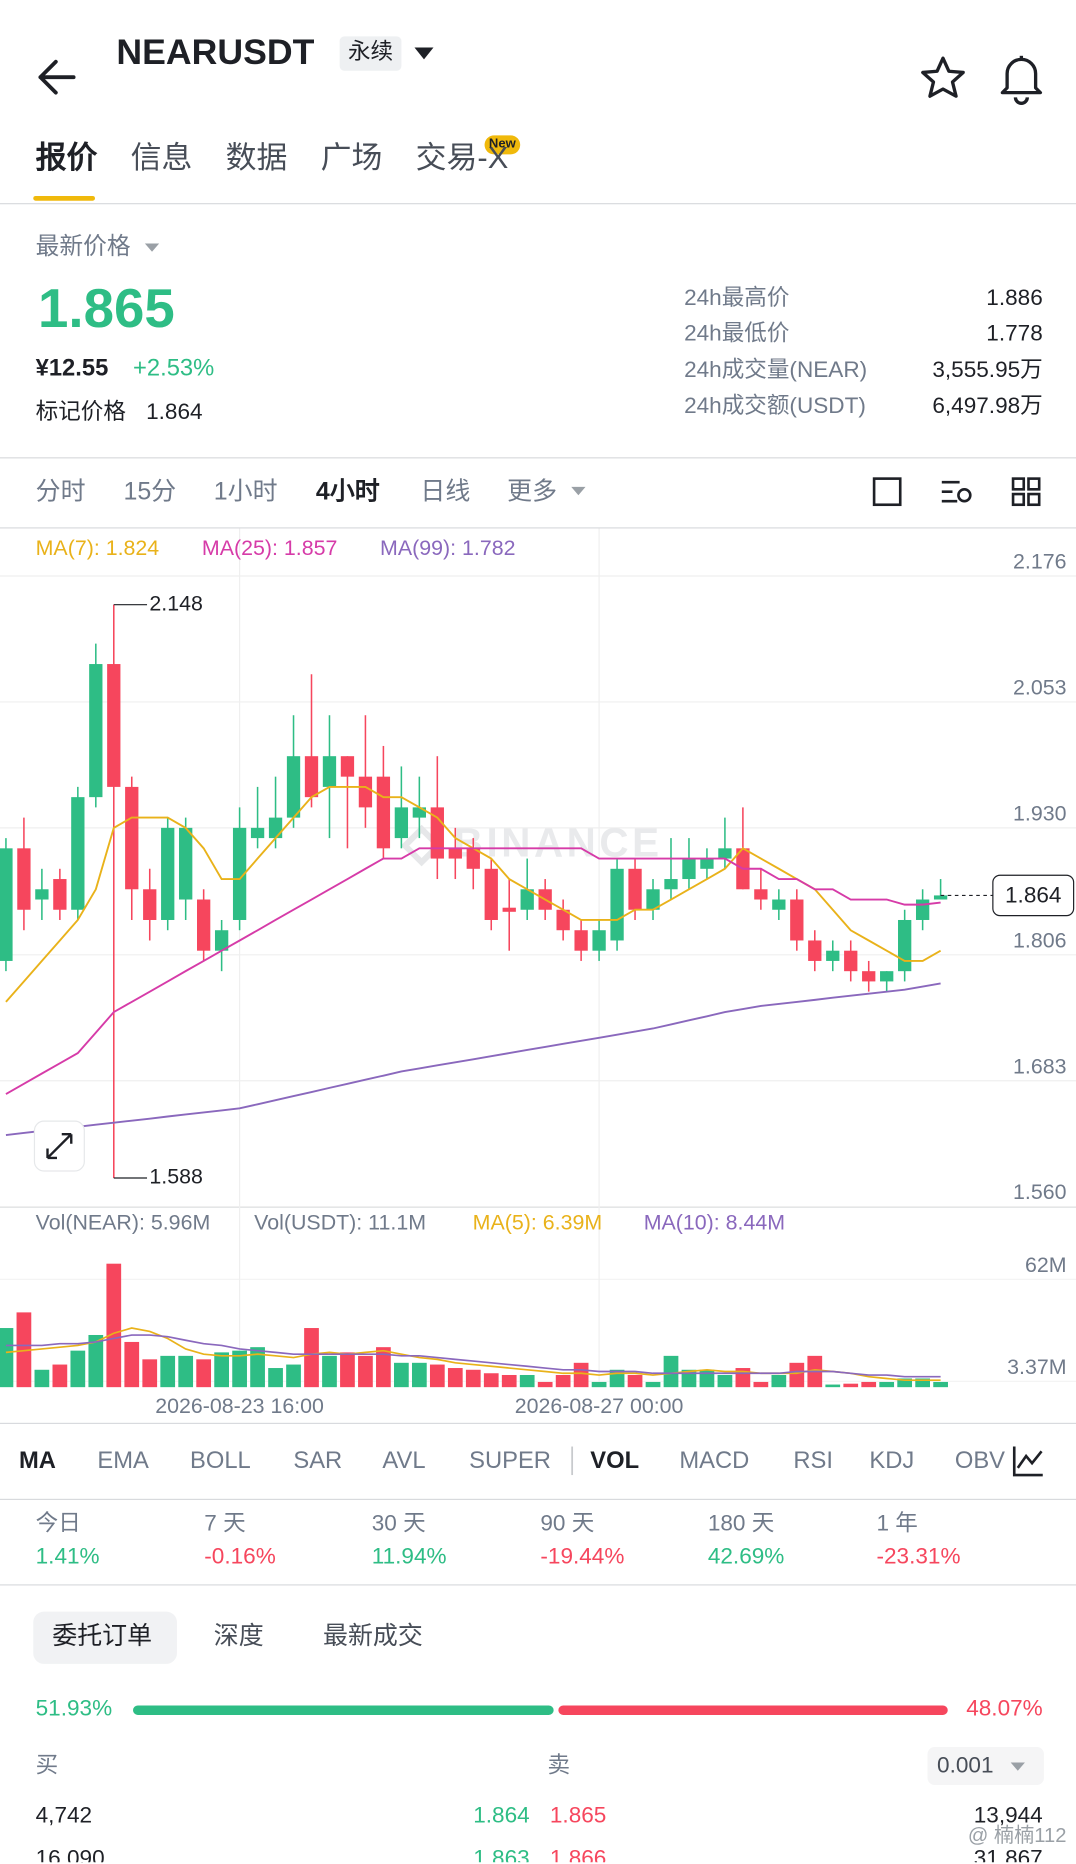 The image size is (1076, 1864). Describe the element at coordinates (404, 1460) in the screenshot. I see `indicator-tab: AVL` at that location.